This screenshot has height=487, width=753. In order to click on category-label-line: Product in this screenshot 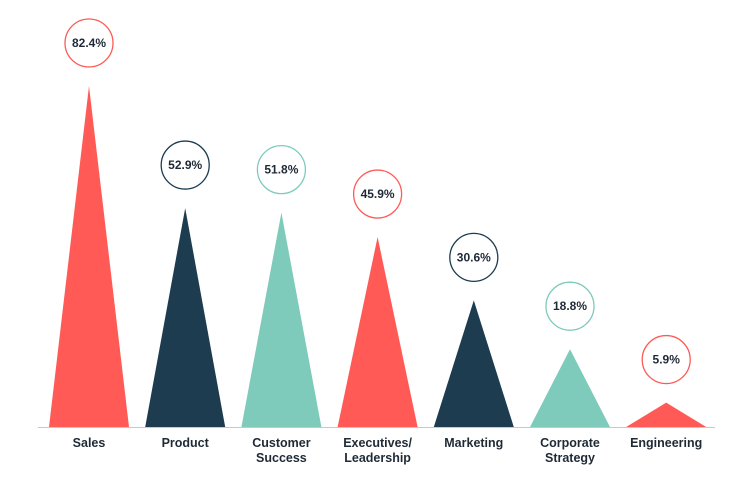, I will do `click(185, 443)`.